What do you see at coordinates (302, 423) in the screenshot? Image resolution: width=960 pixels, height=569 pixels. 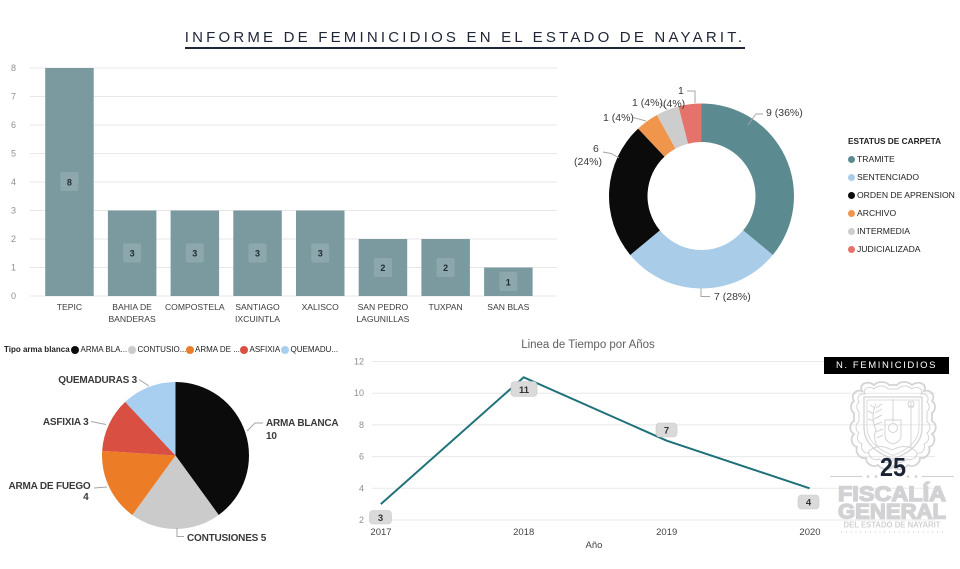 I see `svg-text: ARMA BLANCA` at bounding box center [302, 423].